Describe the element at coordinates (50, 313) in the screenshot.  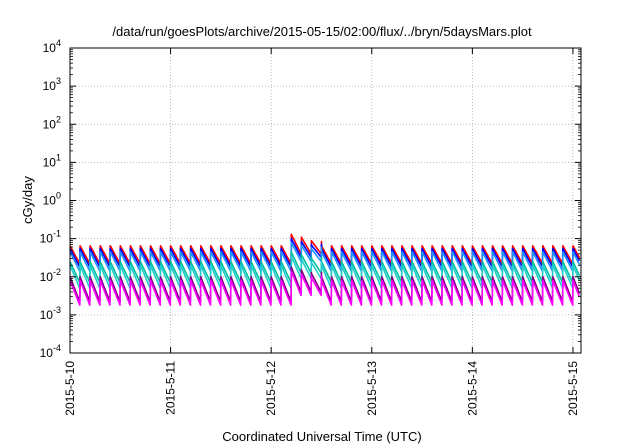
I see `y-tick-label: 10⁻³` at that location.